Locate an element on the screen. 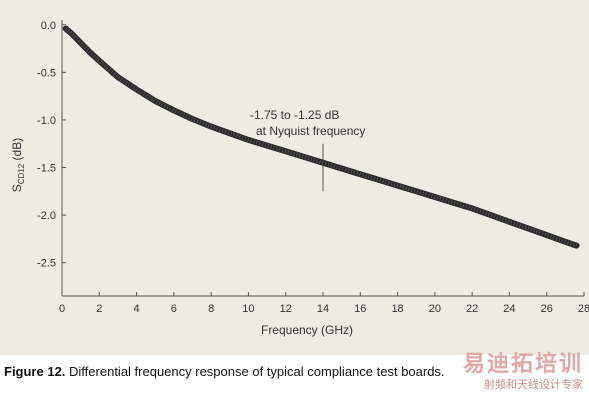 The height and width of the screenshot is (402, 589). watermark-bottom-text: 射频和天线设计专家 is located at coordinates (533, 384).